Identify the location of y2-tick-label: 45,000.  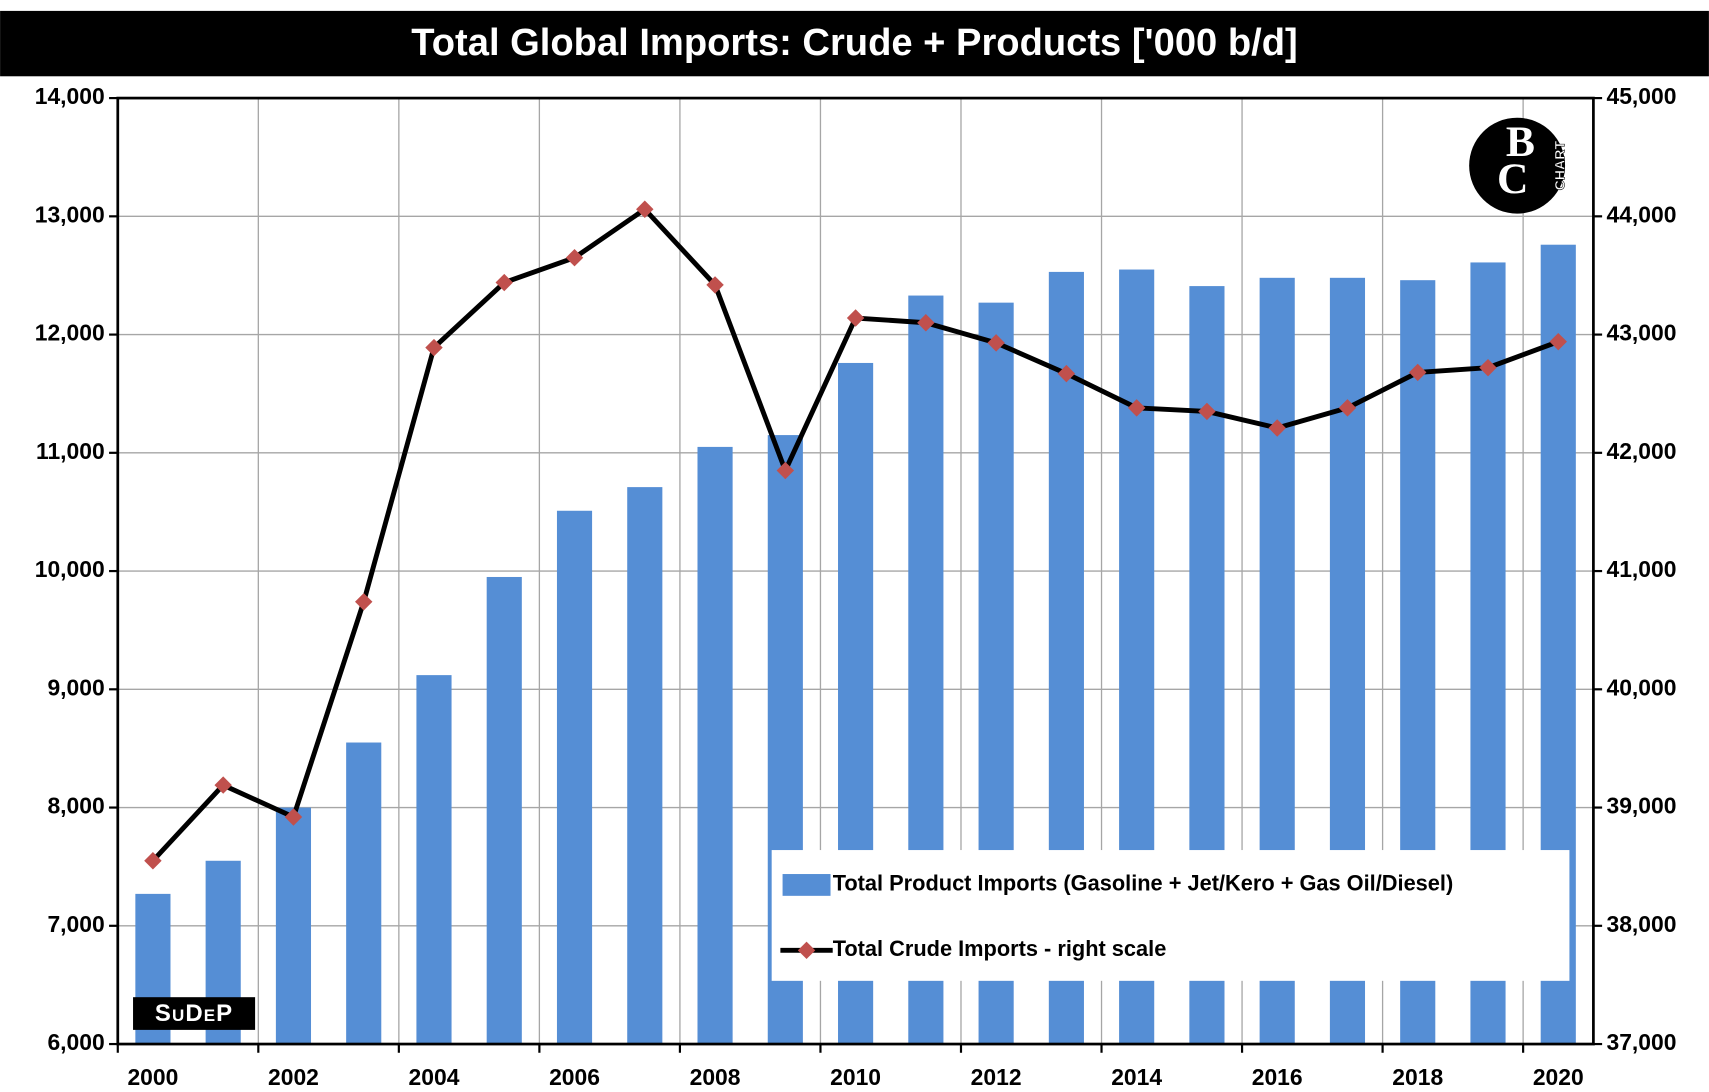
(1641, 96).